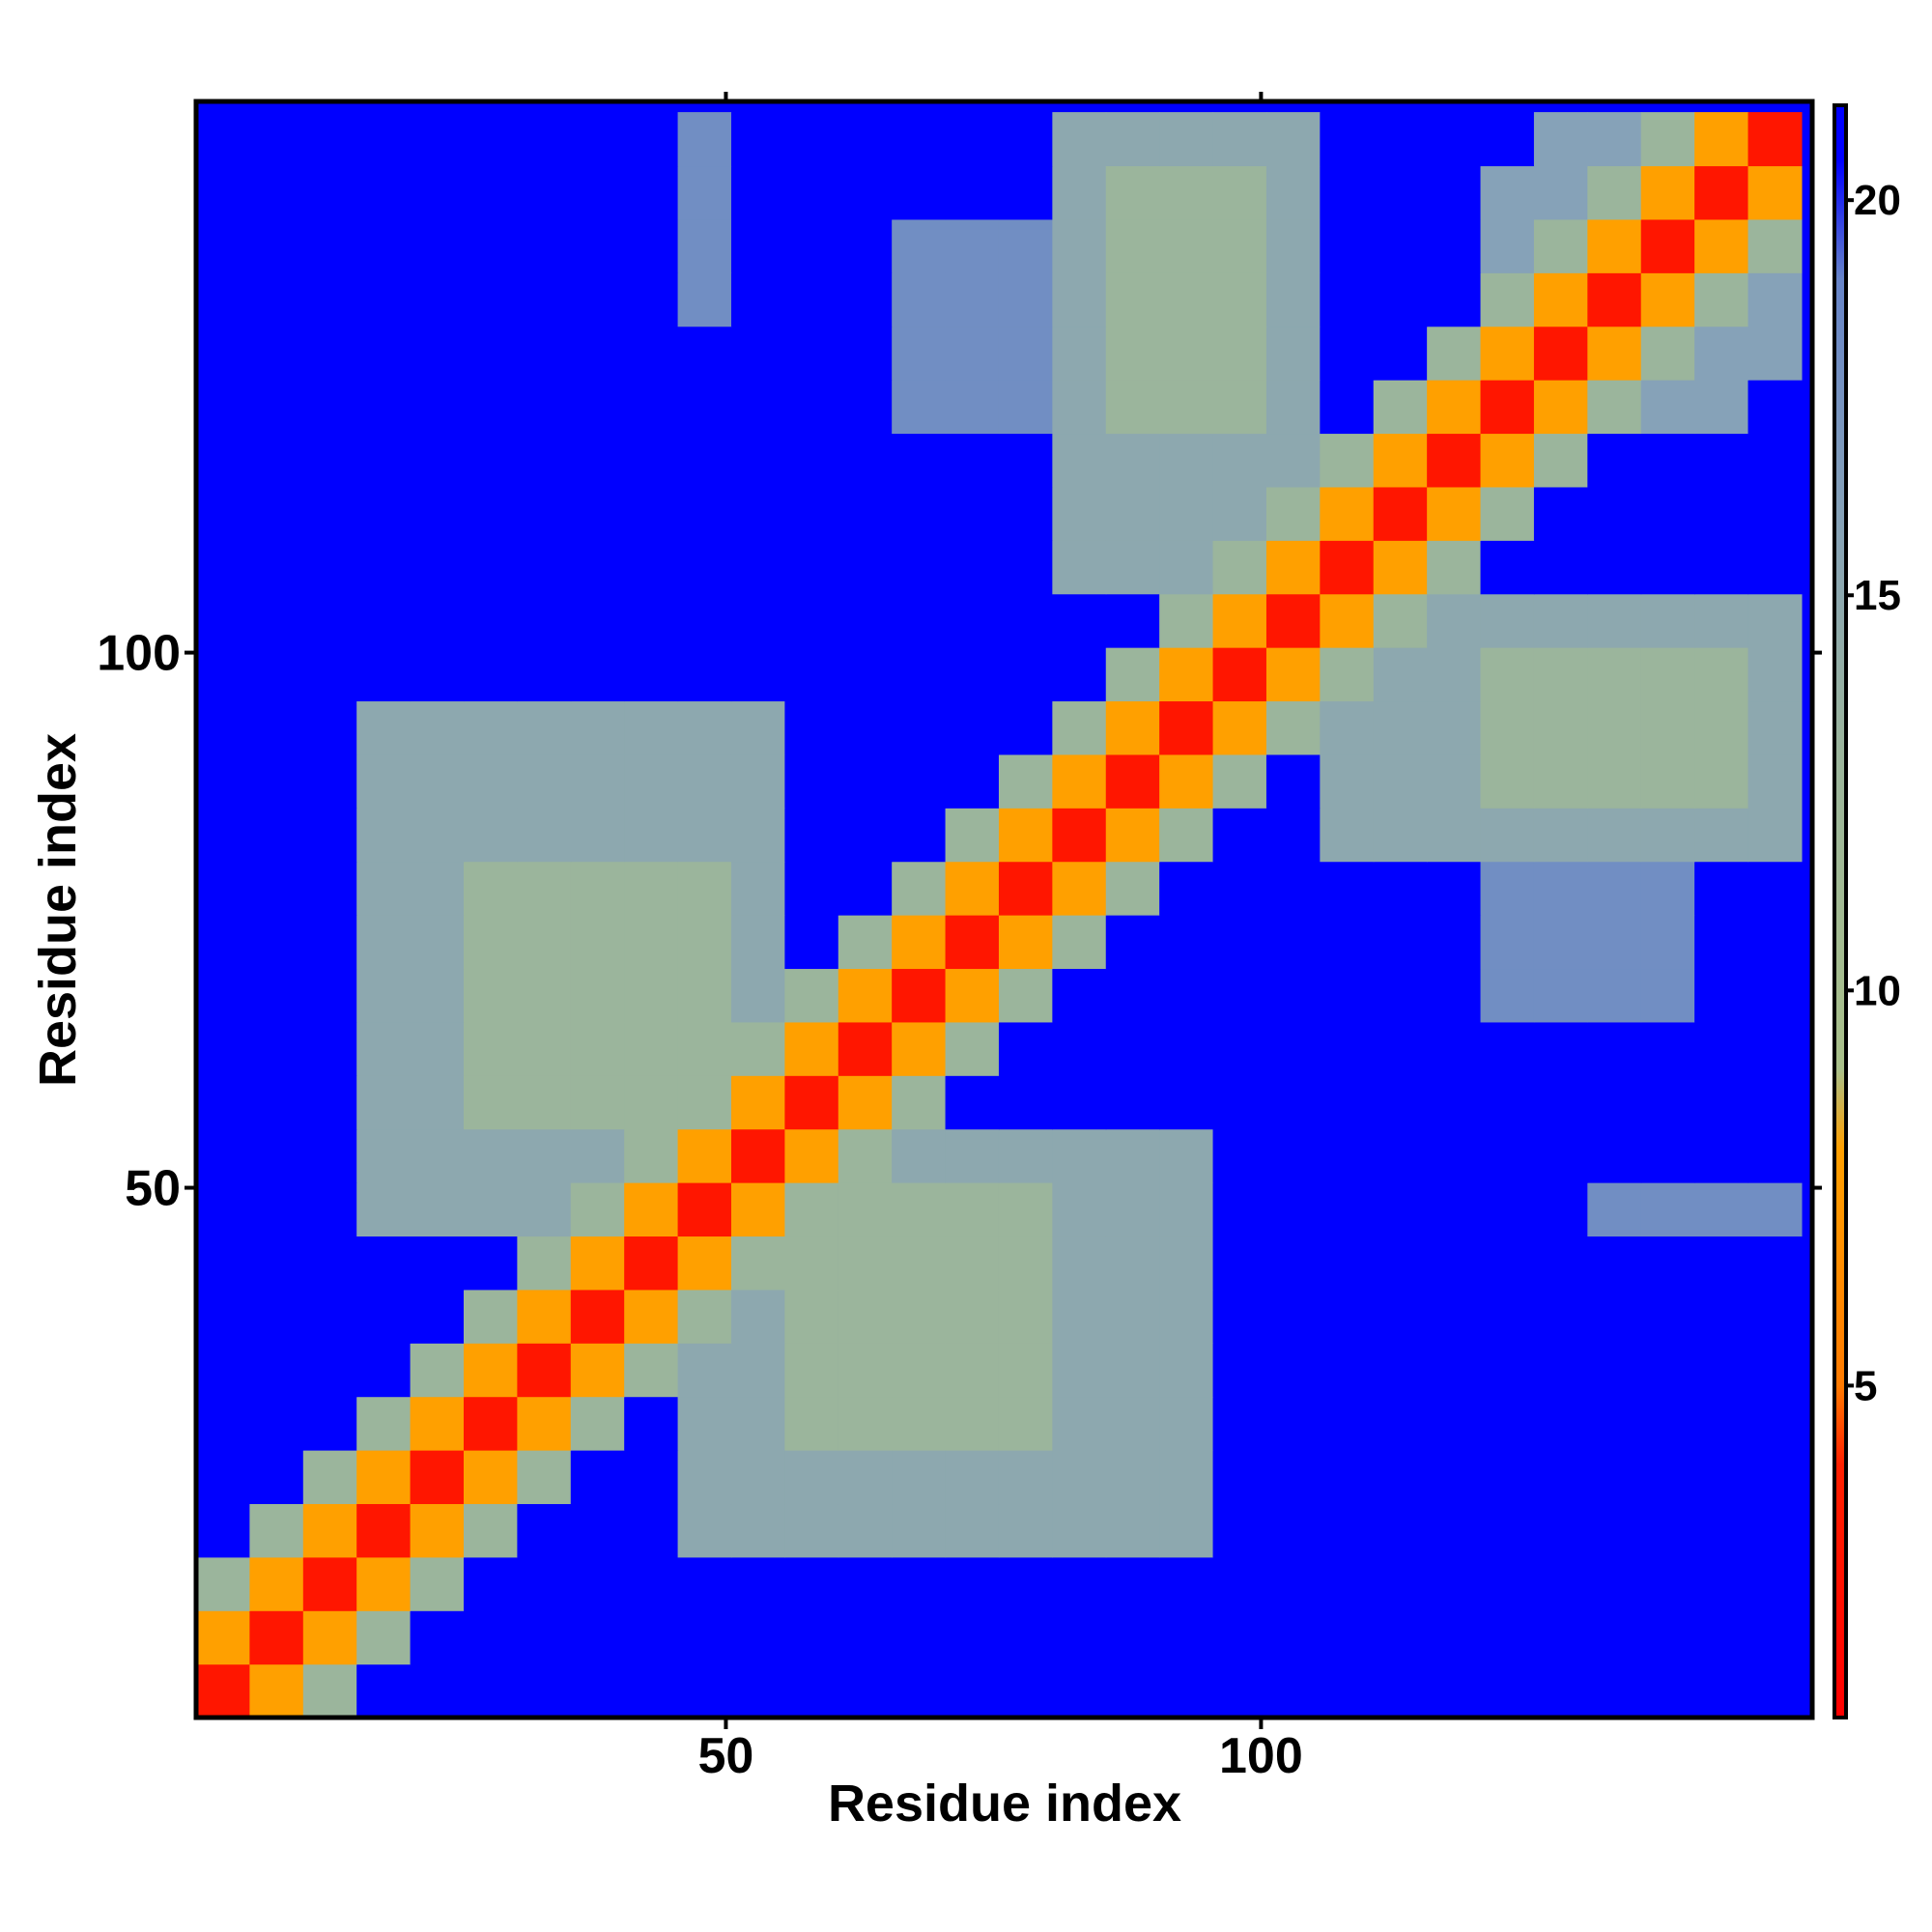 This screenshot has width=1932, height=1932. Describe the element at coordinates (1840, 911) in the screenshot. I see `colorbar` at that location.